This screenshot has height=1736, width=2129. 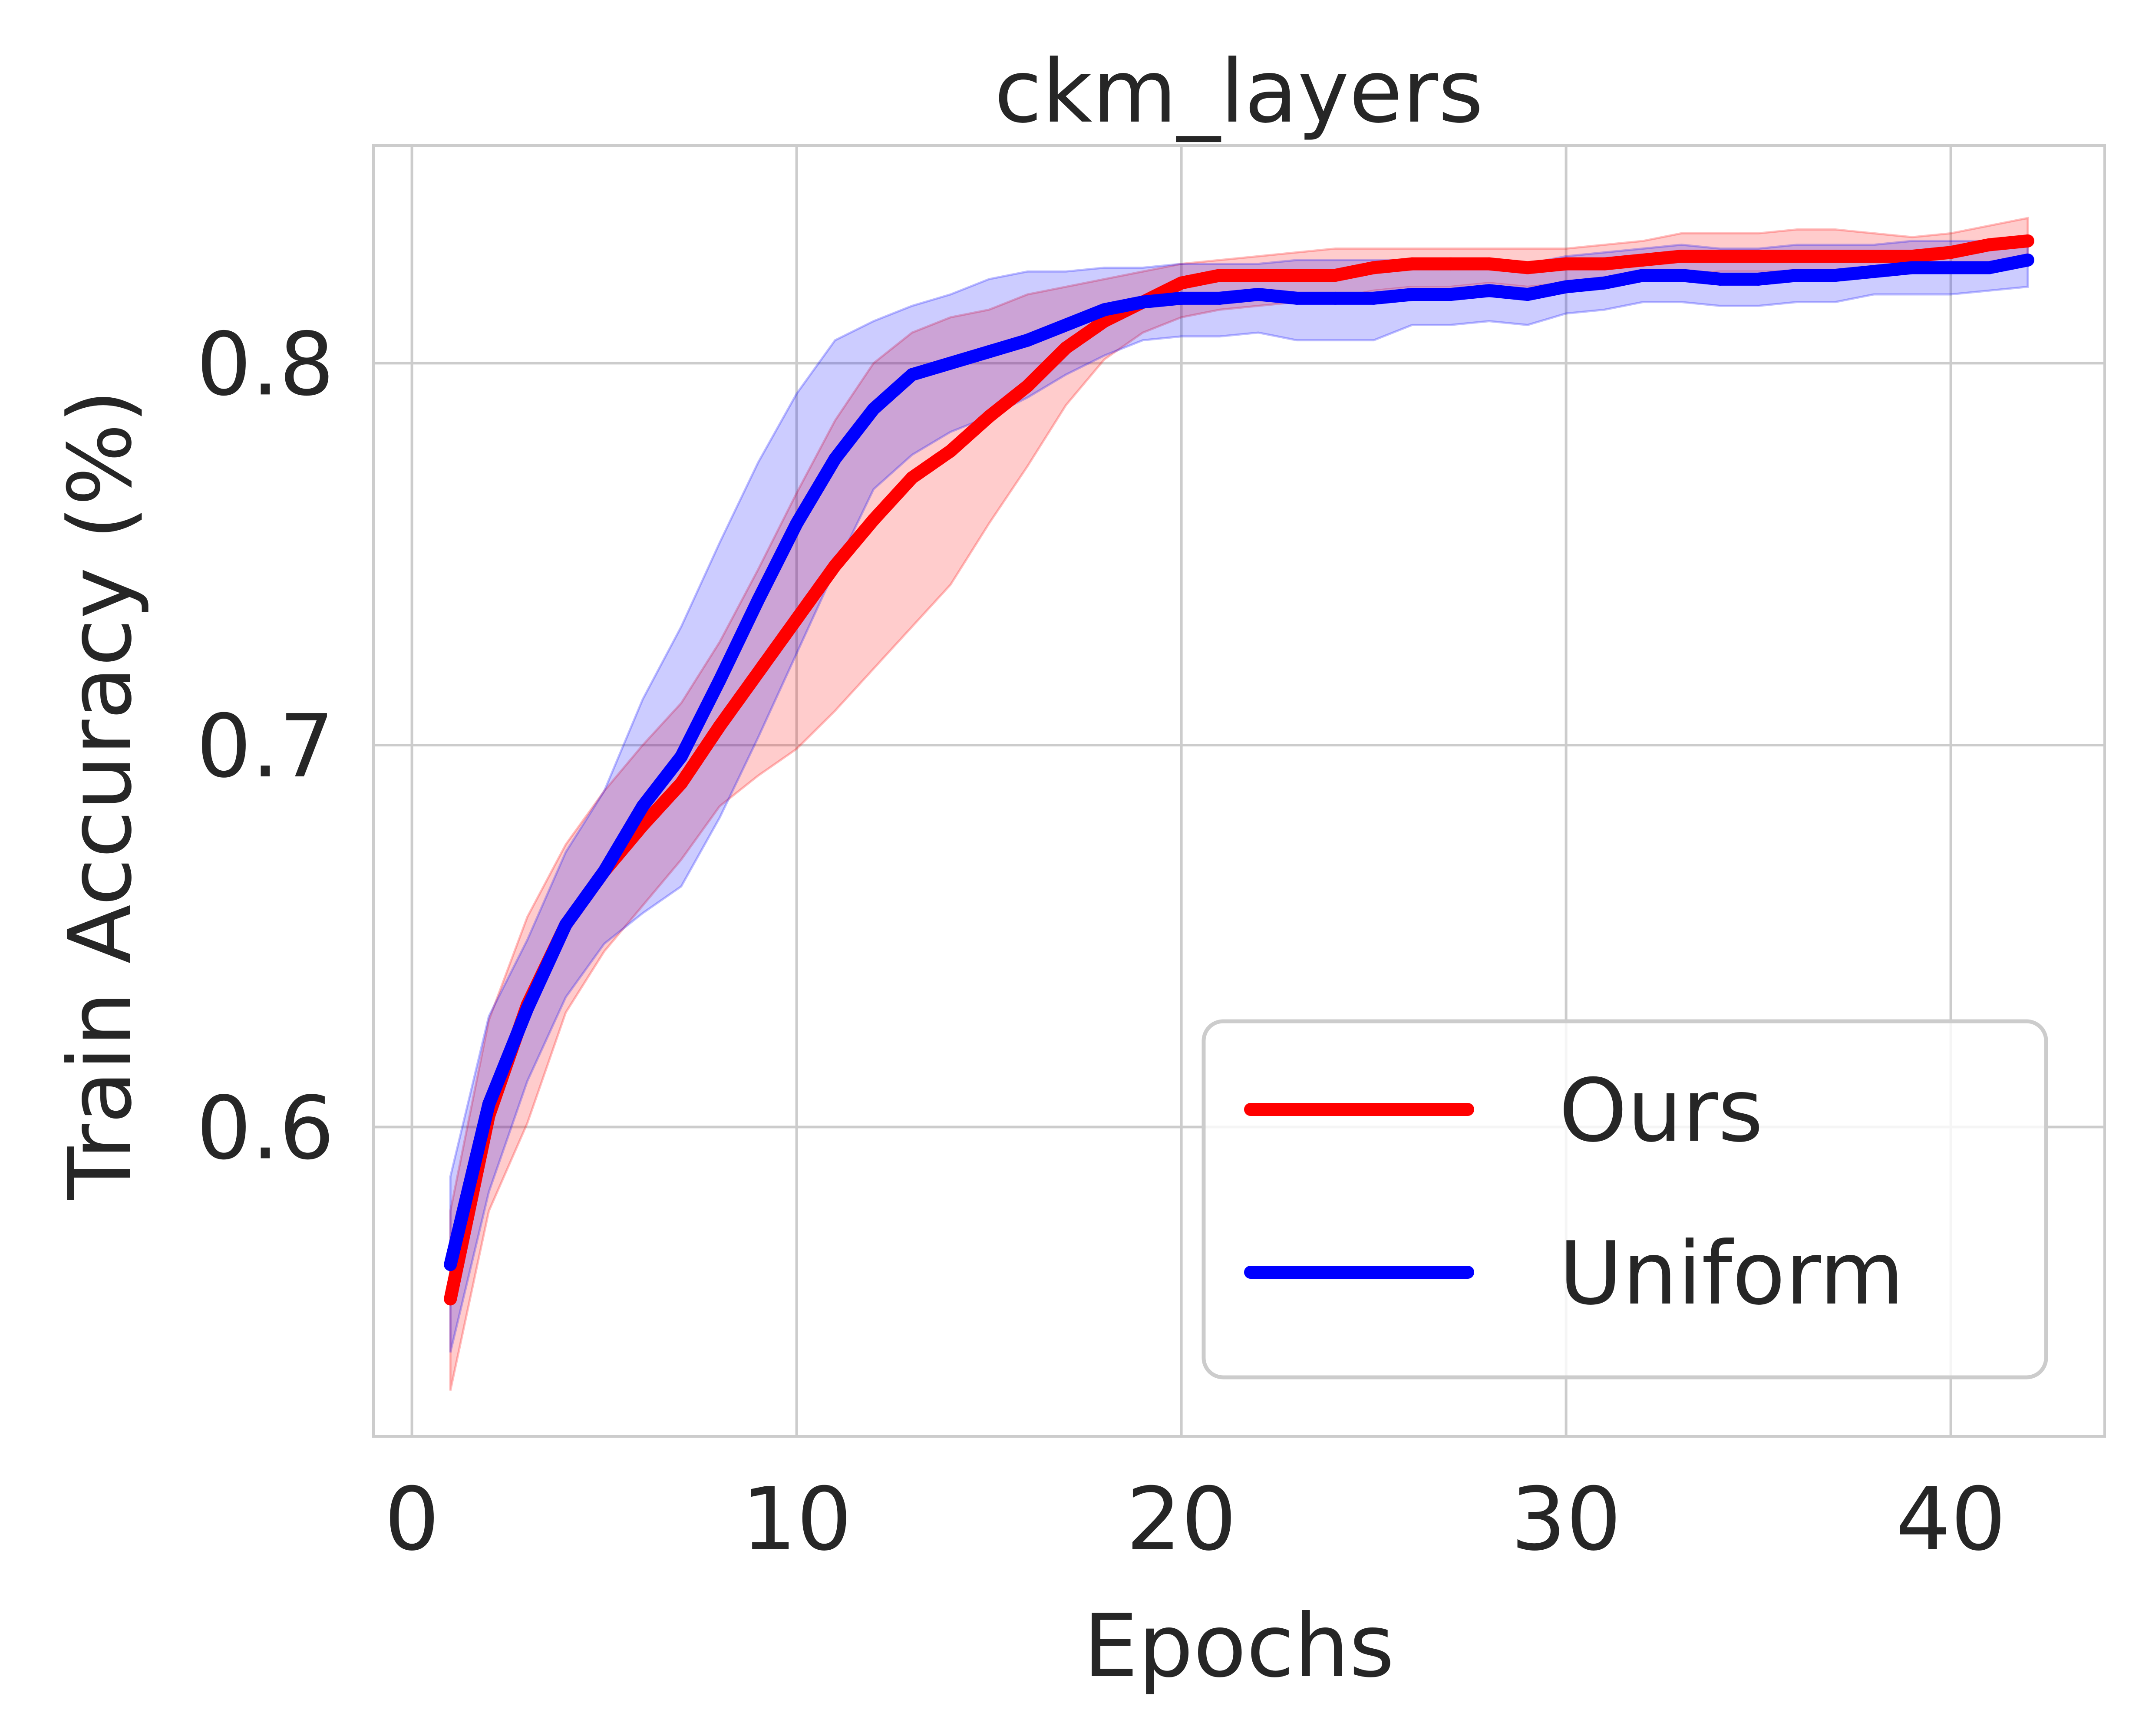 I want to click on y-axis-label: Train Accuracy (%), so click(x=100, y=794).